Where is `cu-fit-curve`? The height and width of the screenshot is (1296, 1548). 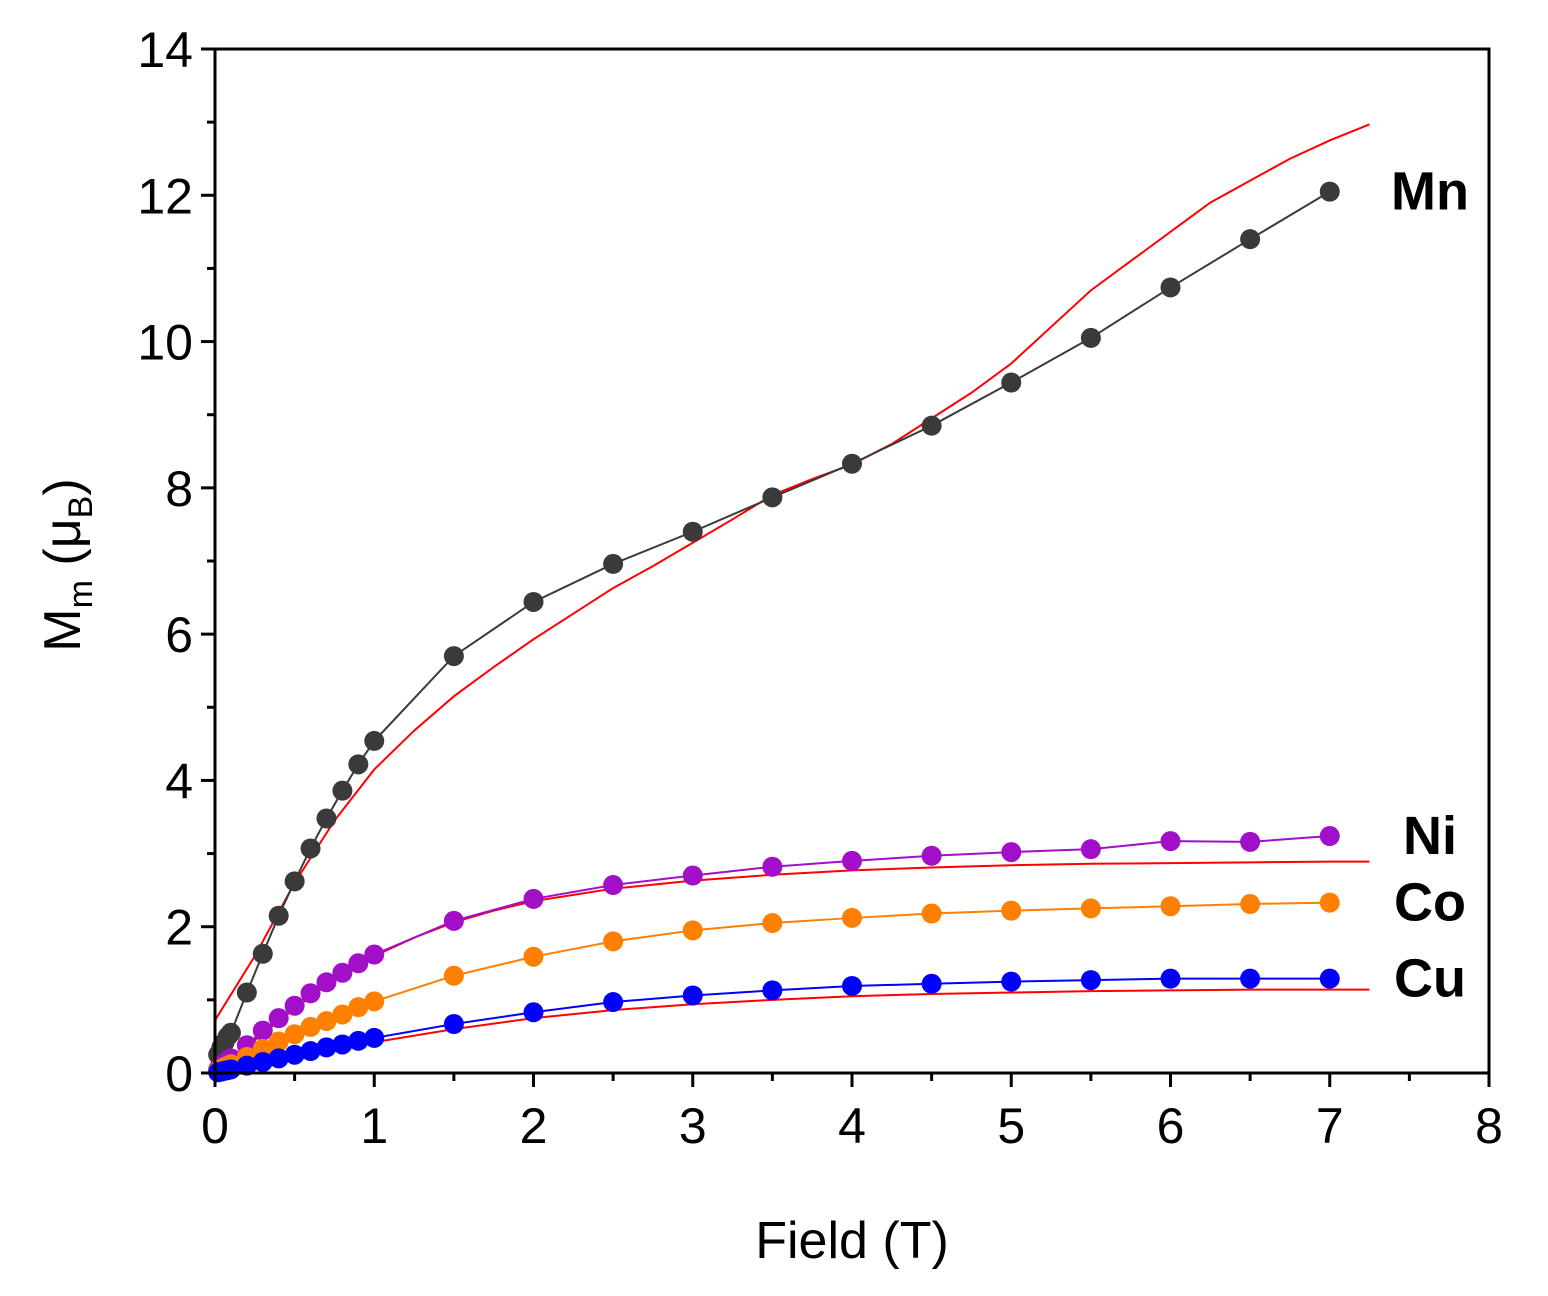
cu-fit-curve is located at coordinates (792, 1031).